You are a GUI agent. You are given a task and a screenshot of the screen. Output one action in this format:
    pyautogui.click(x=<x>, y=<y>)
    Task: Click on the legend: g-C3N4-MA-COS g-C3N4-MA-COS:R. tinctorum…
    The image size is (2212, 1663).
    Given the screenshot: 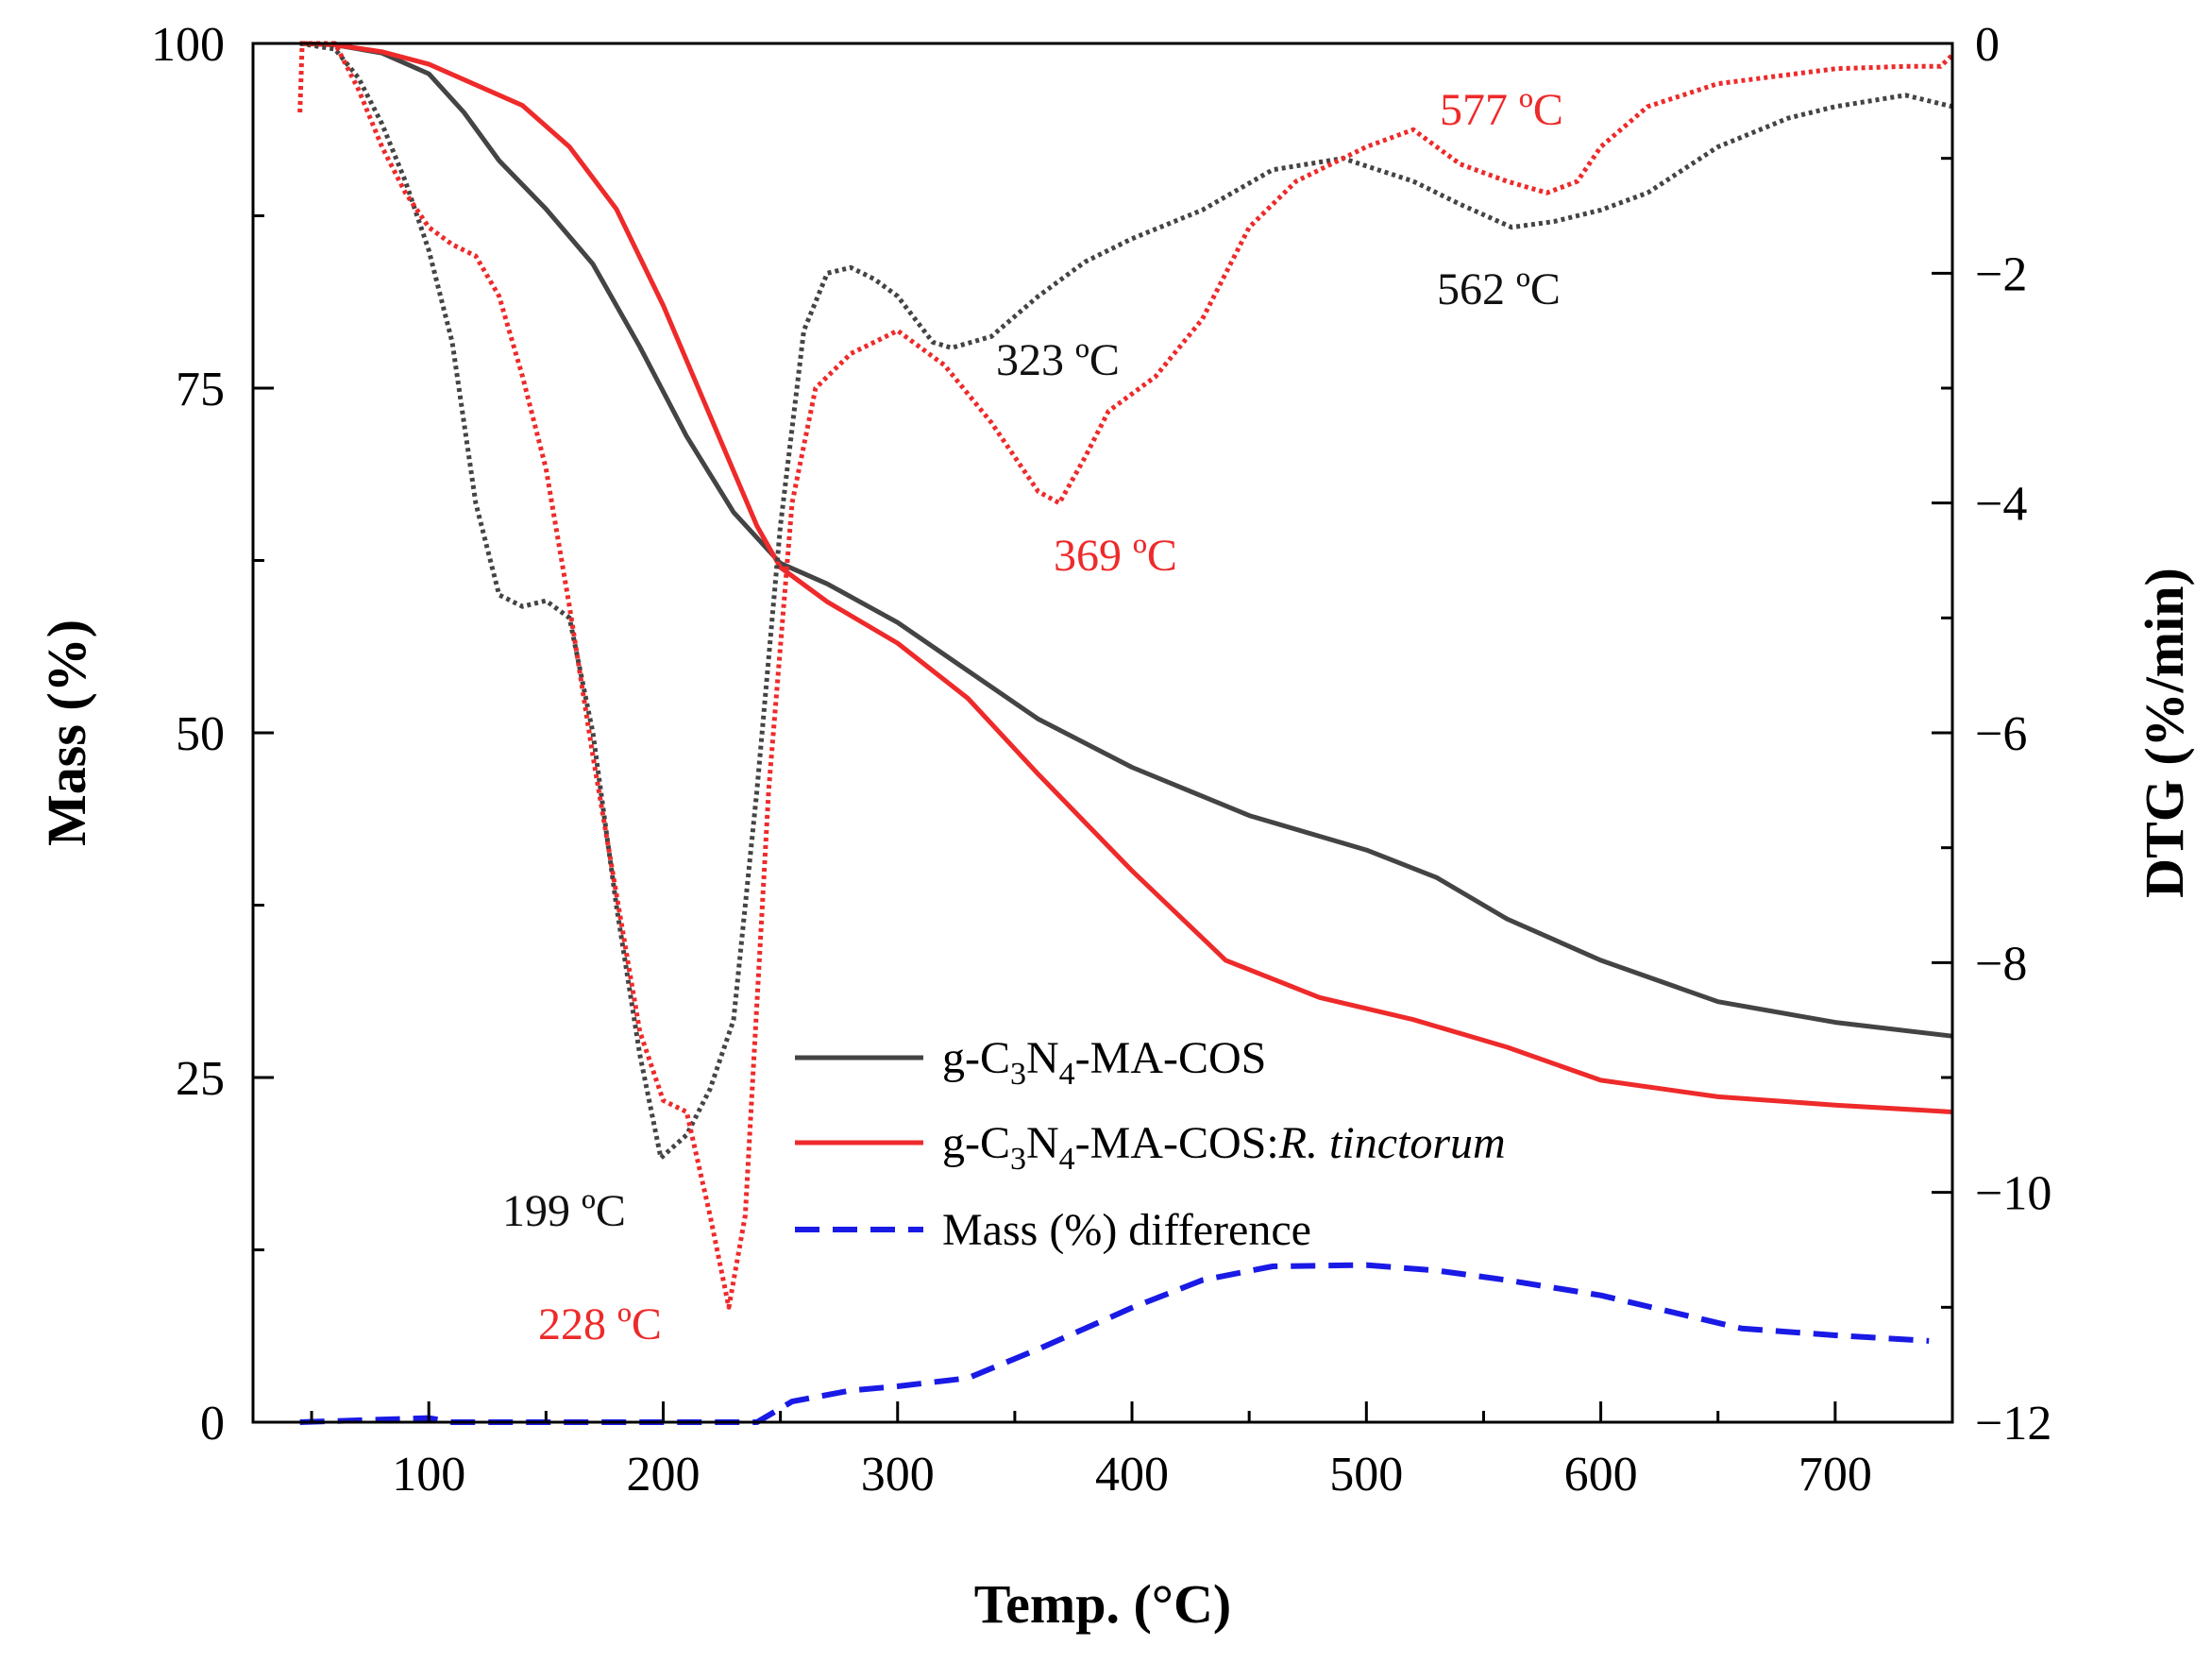 What is the action you would take?
    pyautogui.click(x=1150, y=1144)
    